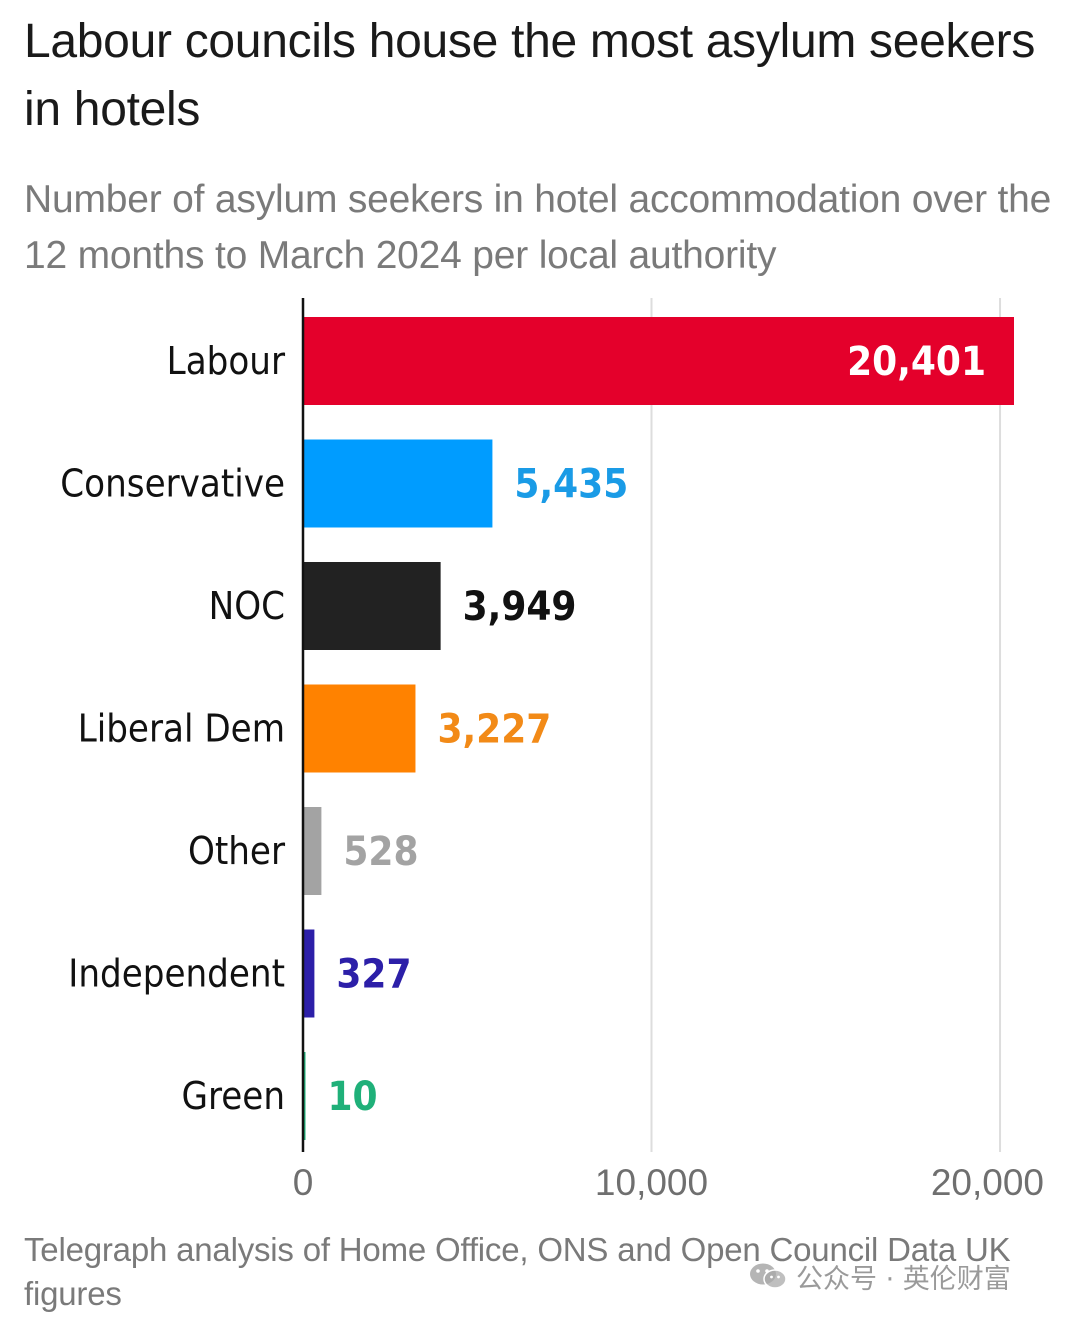 The height and width of the screenshot is (1319, 1080). I want to click on category-label: Independent, so click(176, 974).